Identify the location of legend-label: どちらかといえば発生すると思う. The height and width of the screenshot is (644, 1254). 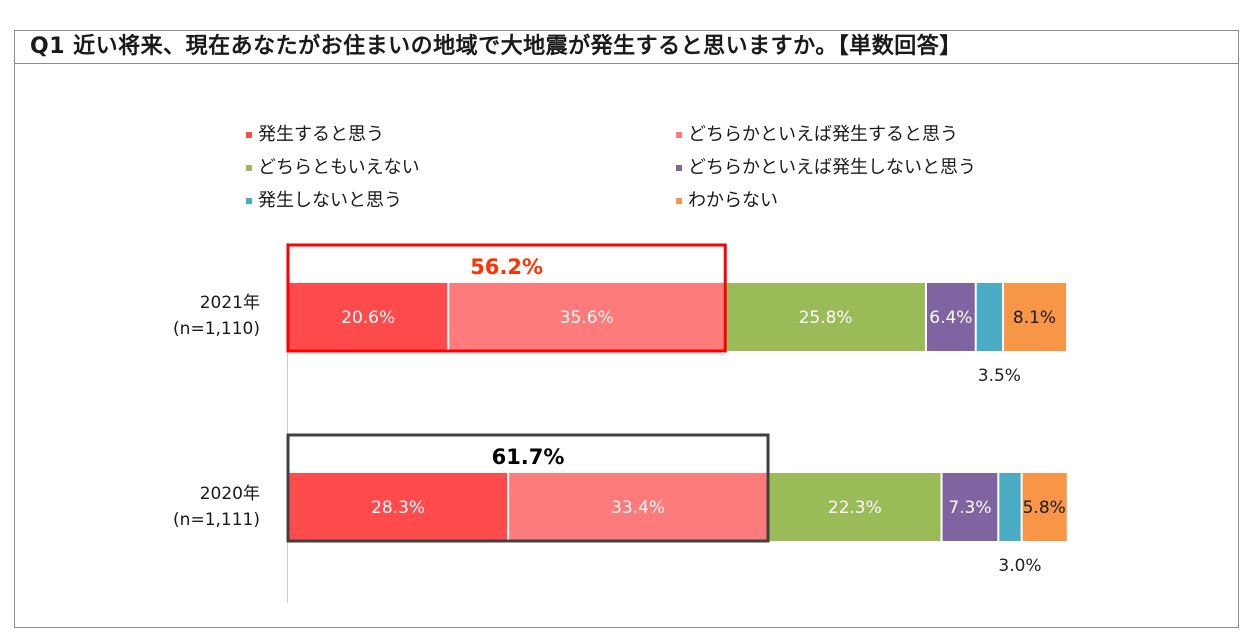
(823, 134).